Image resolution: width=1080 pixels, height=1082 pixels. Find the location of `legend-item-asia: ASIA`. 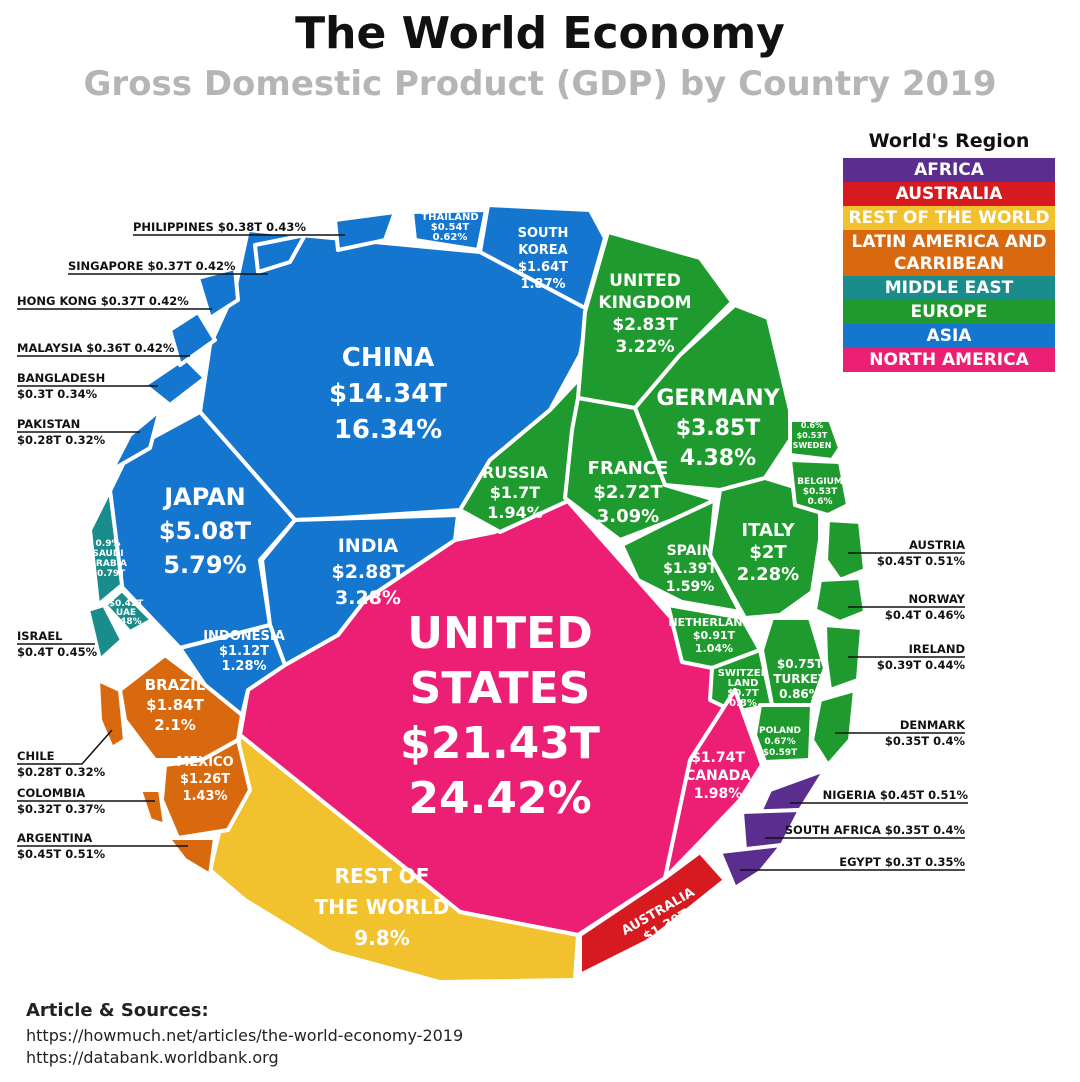

legend-item-asia: ASIA is located at coordinates (949, 336).